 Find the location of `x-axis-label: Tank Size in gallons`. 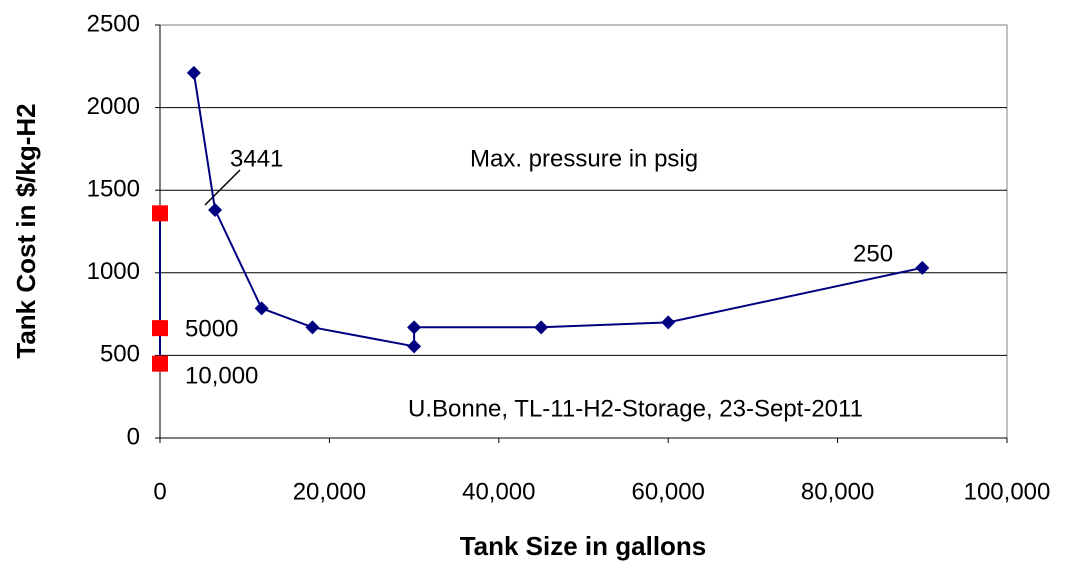

x-axis-label: Tank Size in gallons is located at coordinates (583, 546).